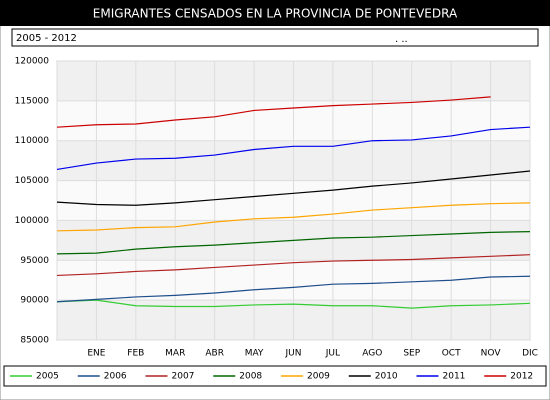  Describe the element at coordinates (372, 354) in the screenshot. I see `x-tick-label: AGO` at that location.